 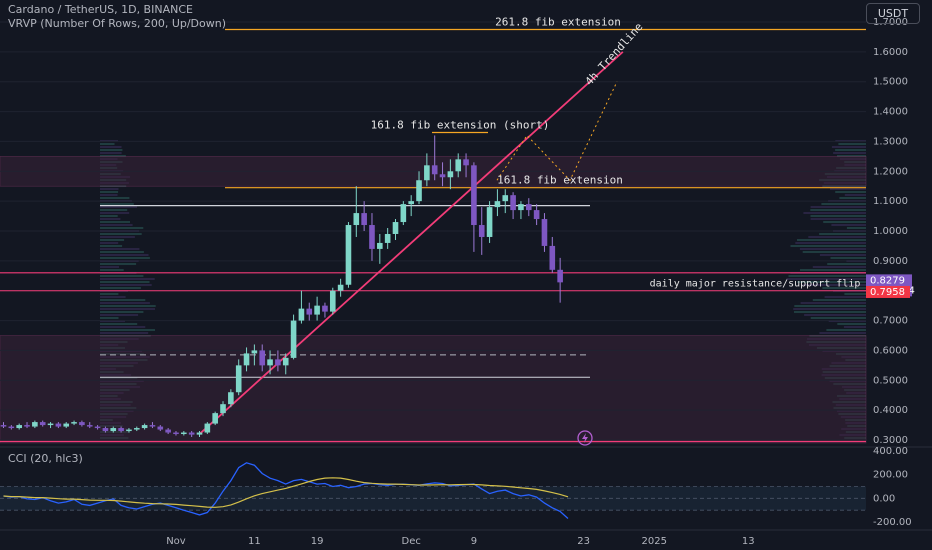 What do you see at coordinates (176, 541) in the screenshot?
I see `time-tick-label: Nov` at bounding box center [176, 541].